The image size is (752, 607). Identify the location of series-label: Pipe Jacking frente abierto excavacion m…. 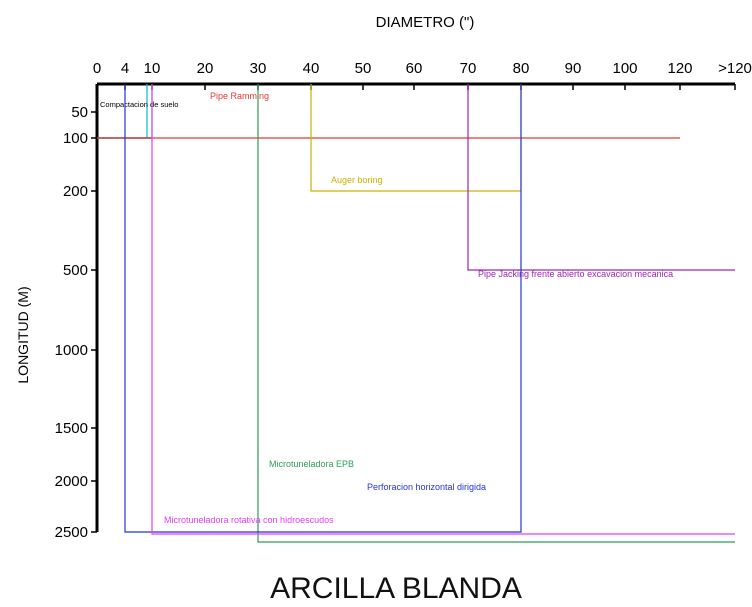
(575, 274).